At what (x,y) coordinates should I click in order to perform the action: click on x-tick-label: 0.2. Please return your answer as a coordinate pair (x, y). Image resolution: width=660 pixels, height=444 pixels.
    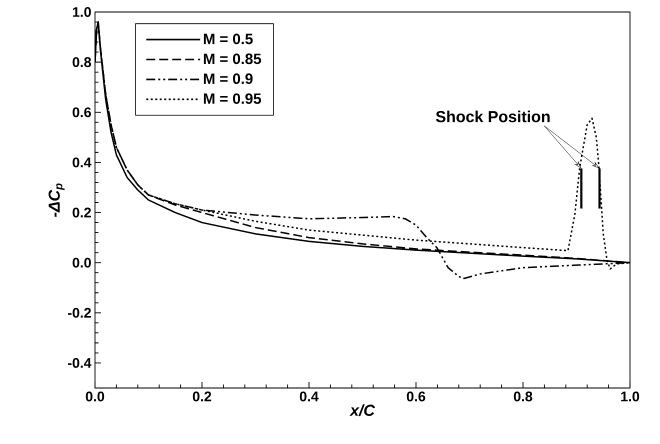
    Looking at the image, I should click on (202, 397).